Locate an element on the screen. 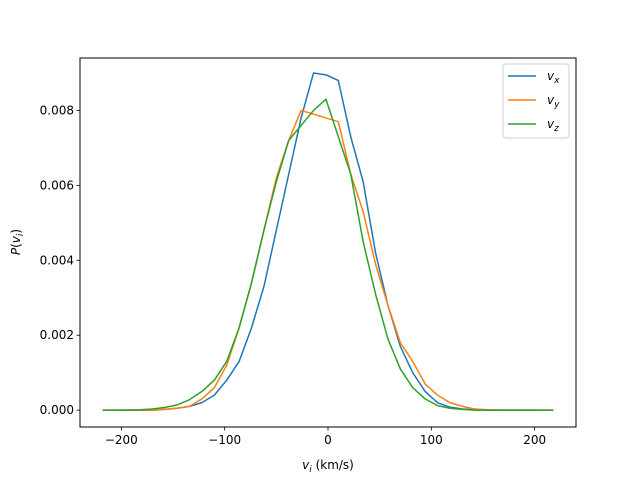  y-tick-label: 0.008 is located at coordinates (57, 110).